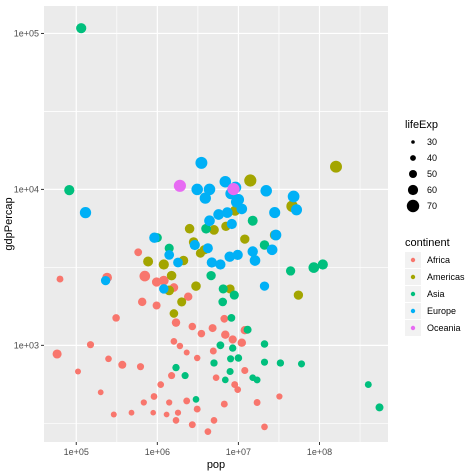 This screenshot has width=474, height=474. I want to click on size-legend-title: lifeExp, so click(421, 125).